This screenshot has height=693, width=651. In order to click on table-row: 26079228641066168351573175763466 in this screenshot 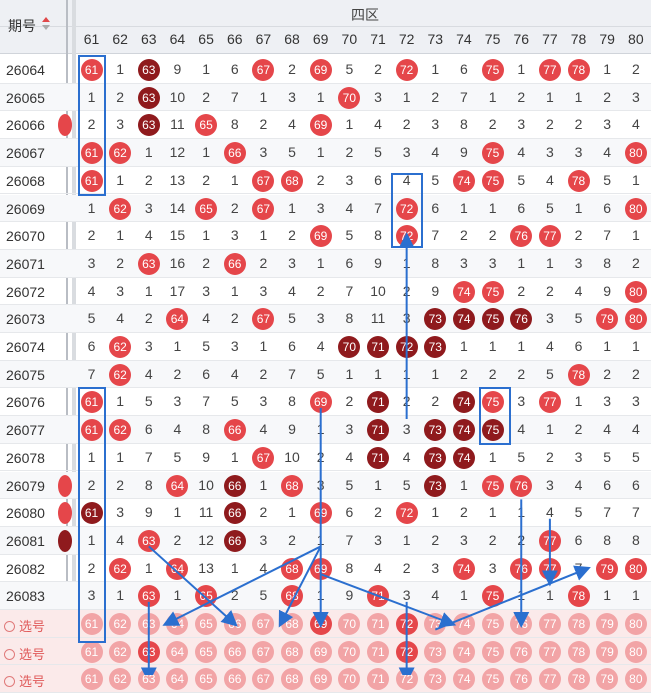, I will do `click(325, 485)`.